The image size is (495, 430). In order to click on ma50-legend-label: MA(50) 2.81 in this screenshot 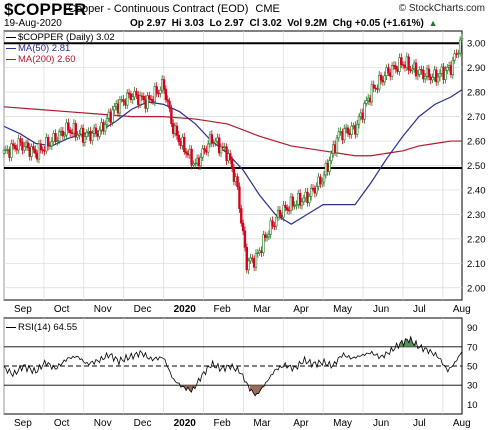, I will do `click(44, 48)`.